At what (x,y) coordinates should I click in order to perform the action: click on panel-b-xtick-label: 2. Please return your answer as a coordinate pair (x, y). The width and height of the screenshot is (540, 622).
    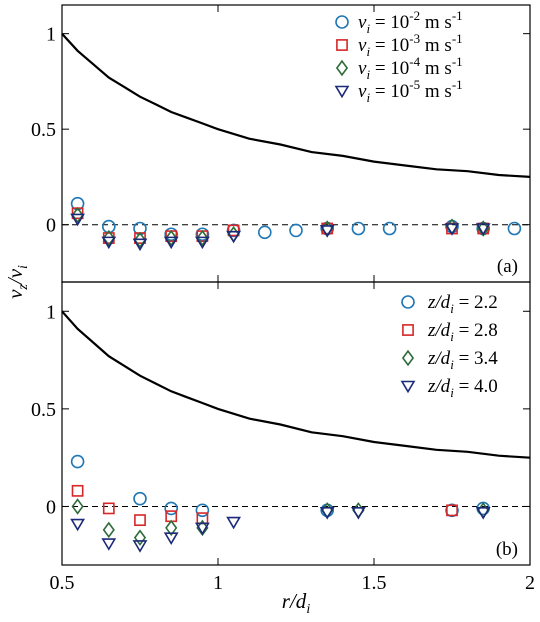
    Looking at the image, I should click on (530, 583).